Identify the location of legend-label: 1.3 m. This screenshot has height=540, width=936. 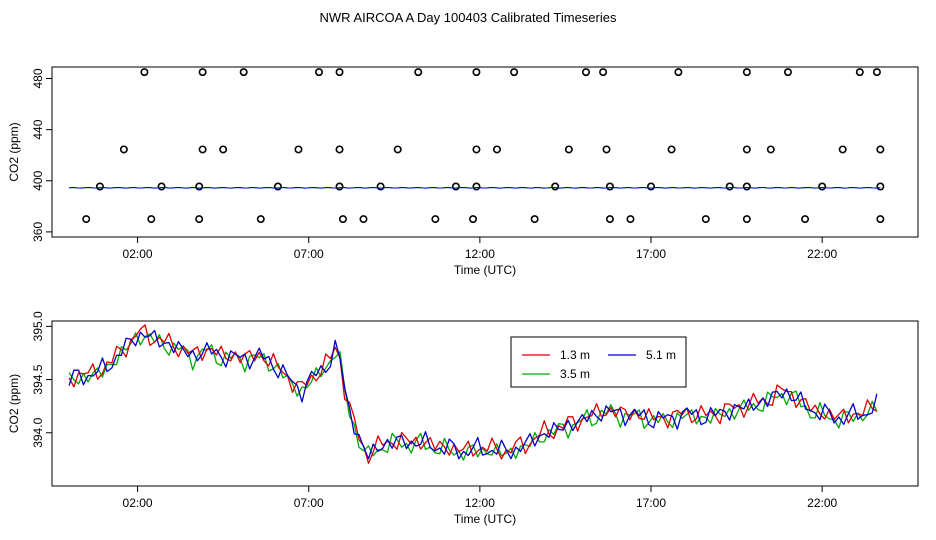
(575, 355).